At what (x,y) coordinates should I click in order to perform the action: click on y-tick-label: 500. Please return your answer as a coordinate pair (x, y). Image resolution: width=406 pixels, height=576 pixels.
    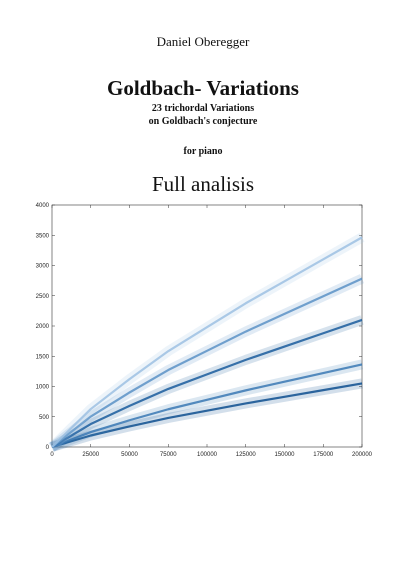
    Looking at the image, I should click on (44, 418).